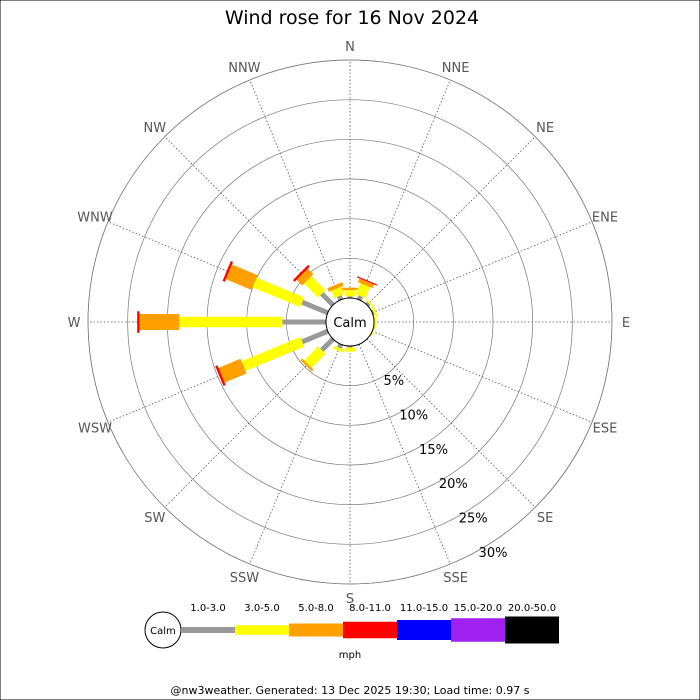 Image resolution: width=700 pixels, height=700 pixels. I want to click on legend-label-6: 20.0-50.0, so click(532, 608).